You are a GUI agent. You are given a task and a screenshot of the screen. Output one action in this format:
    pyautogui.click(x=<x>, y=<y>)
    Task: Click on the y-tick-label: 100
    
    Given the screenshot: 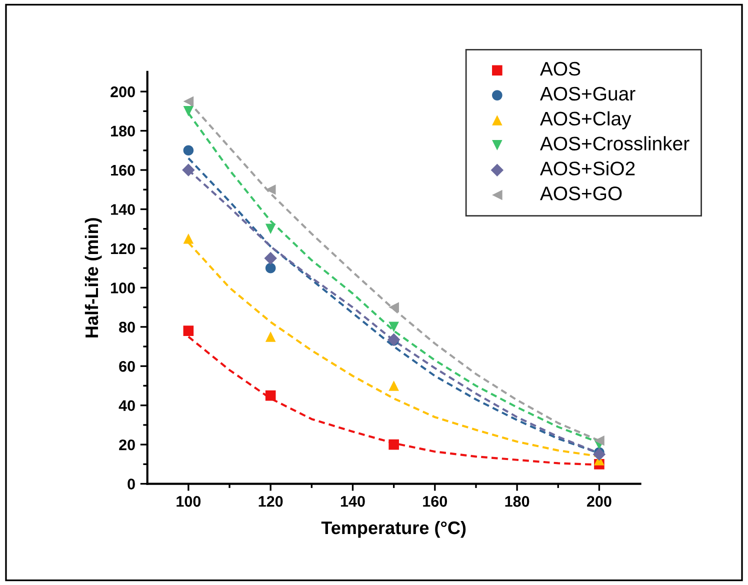 What is the action you would take?
    pyautogui.click(x=123, y=288)
    